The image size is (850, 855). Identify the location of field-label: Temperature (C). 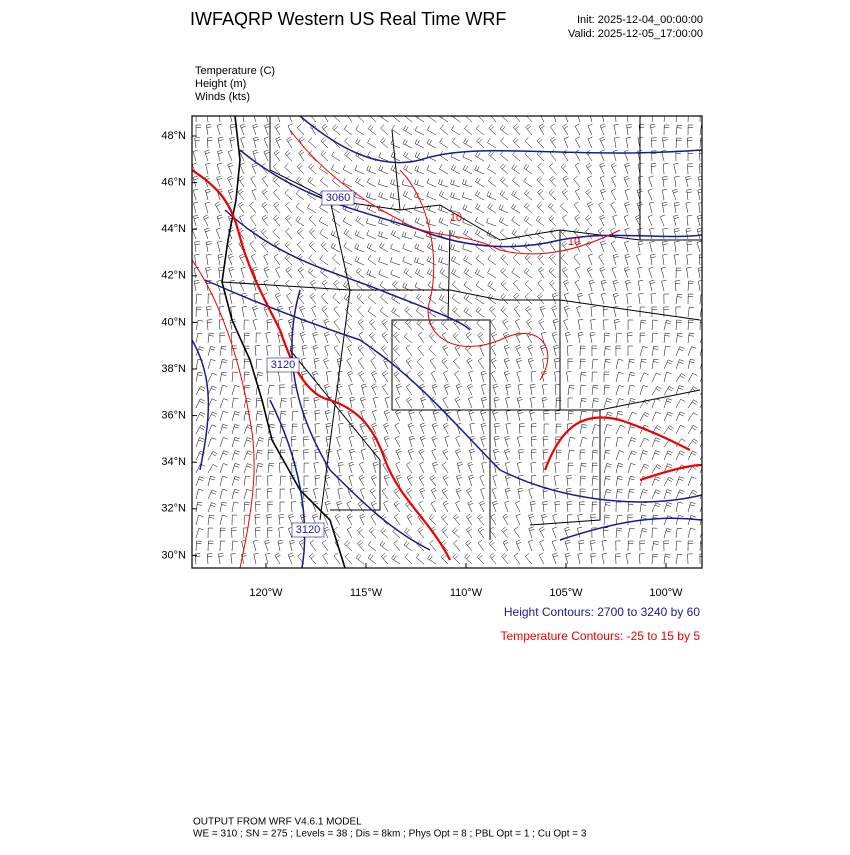
(235, 71).